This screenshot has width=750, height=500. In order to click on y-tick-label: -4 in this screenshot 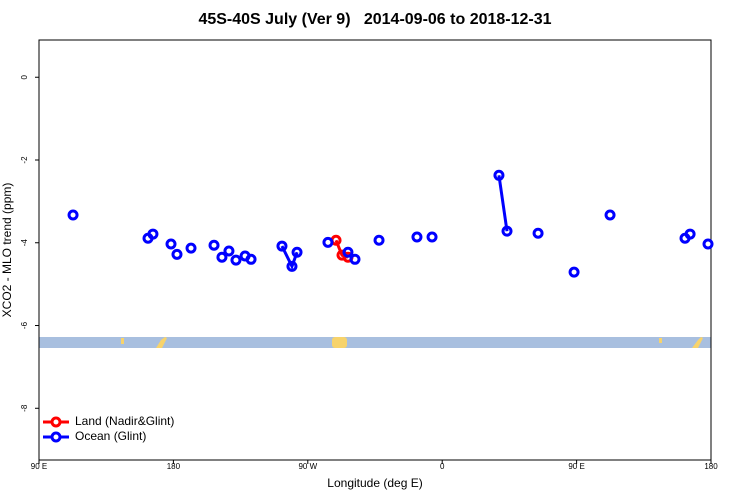, I will do `click(24, 243)`.